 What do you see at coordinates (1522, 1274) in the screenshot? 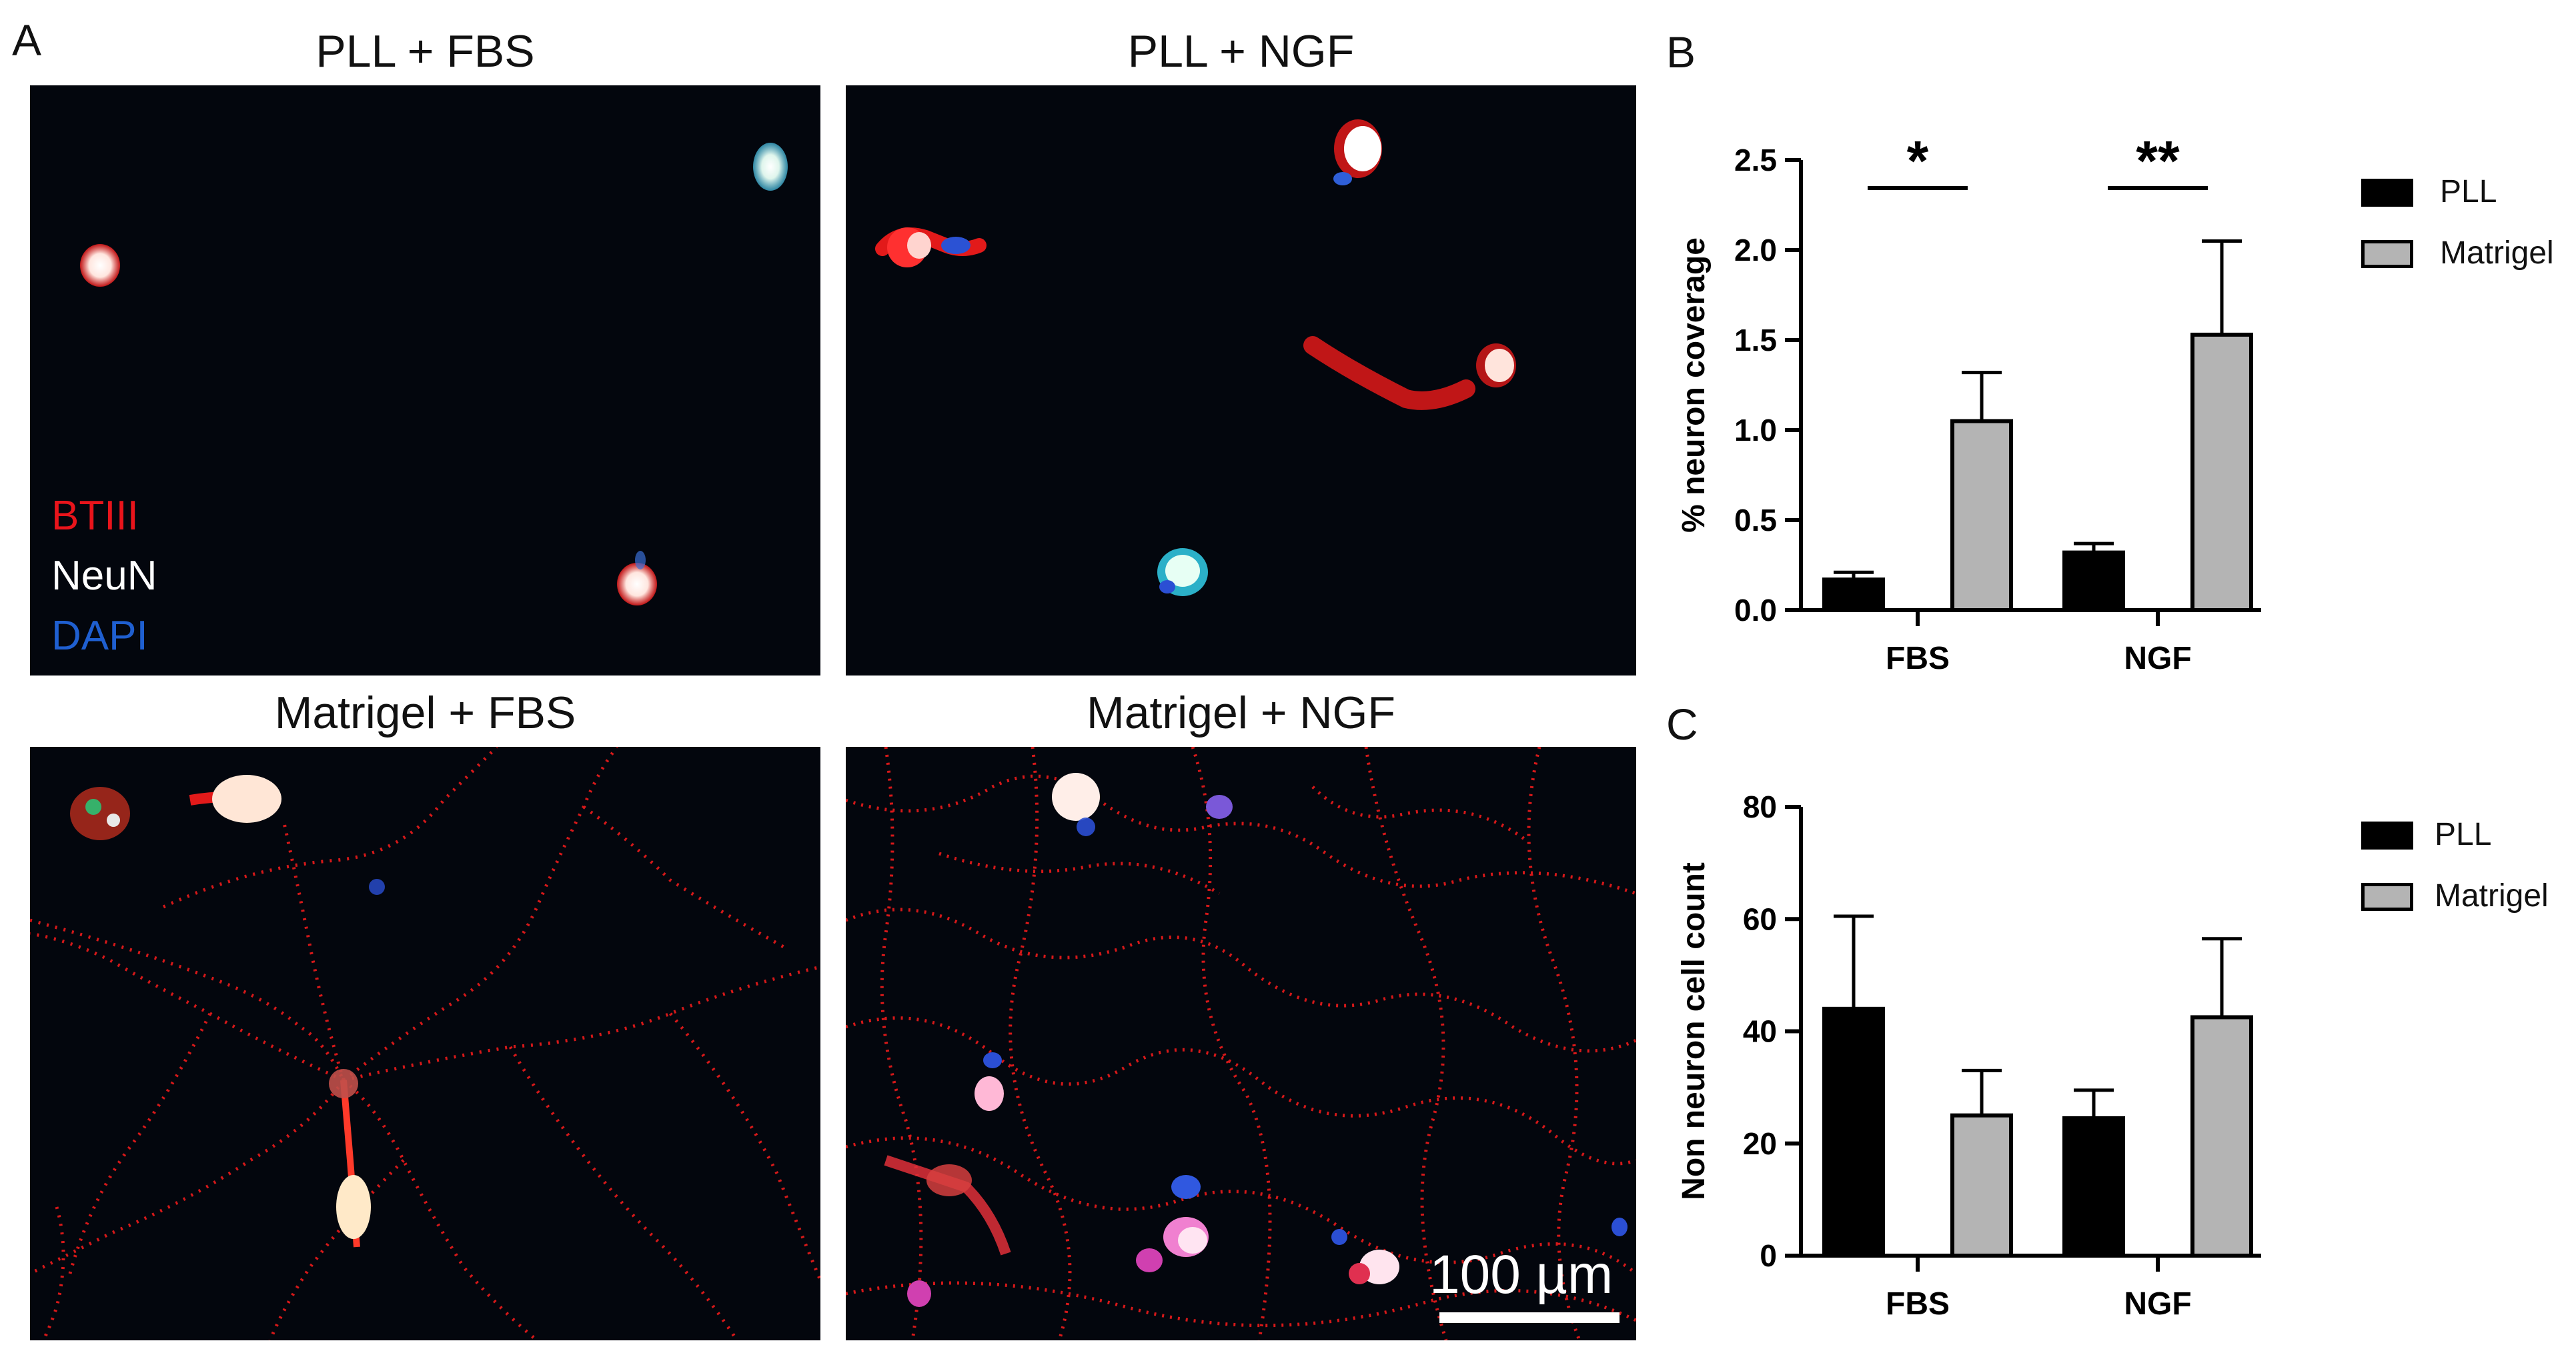
I see `scale-bar-label: 100 µm` at bounding box center [1522, 1274].